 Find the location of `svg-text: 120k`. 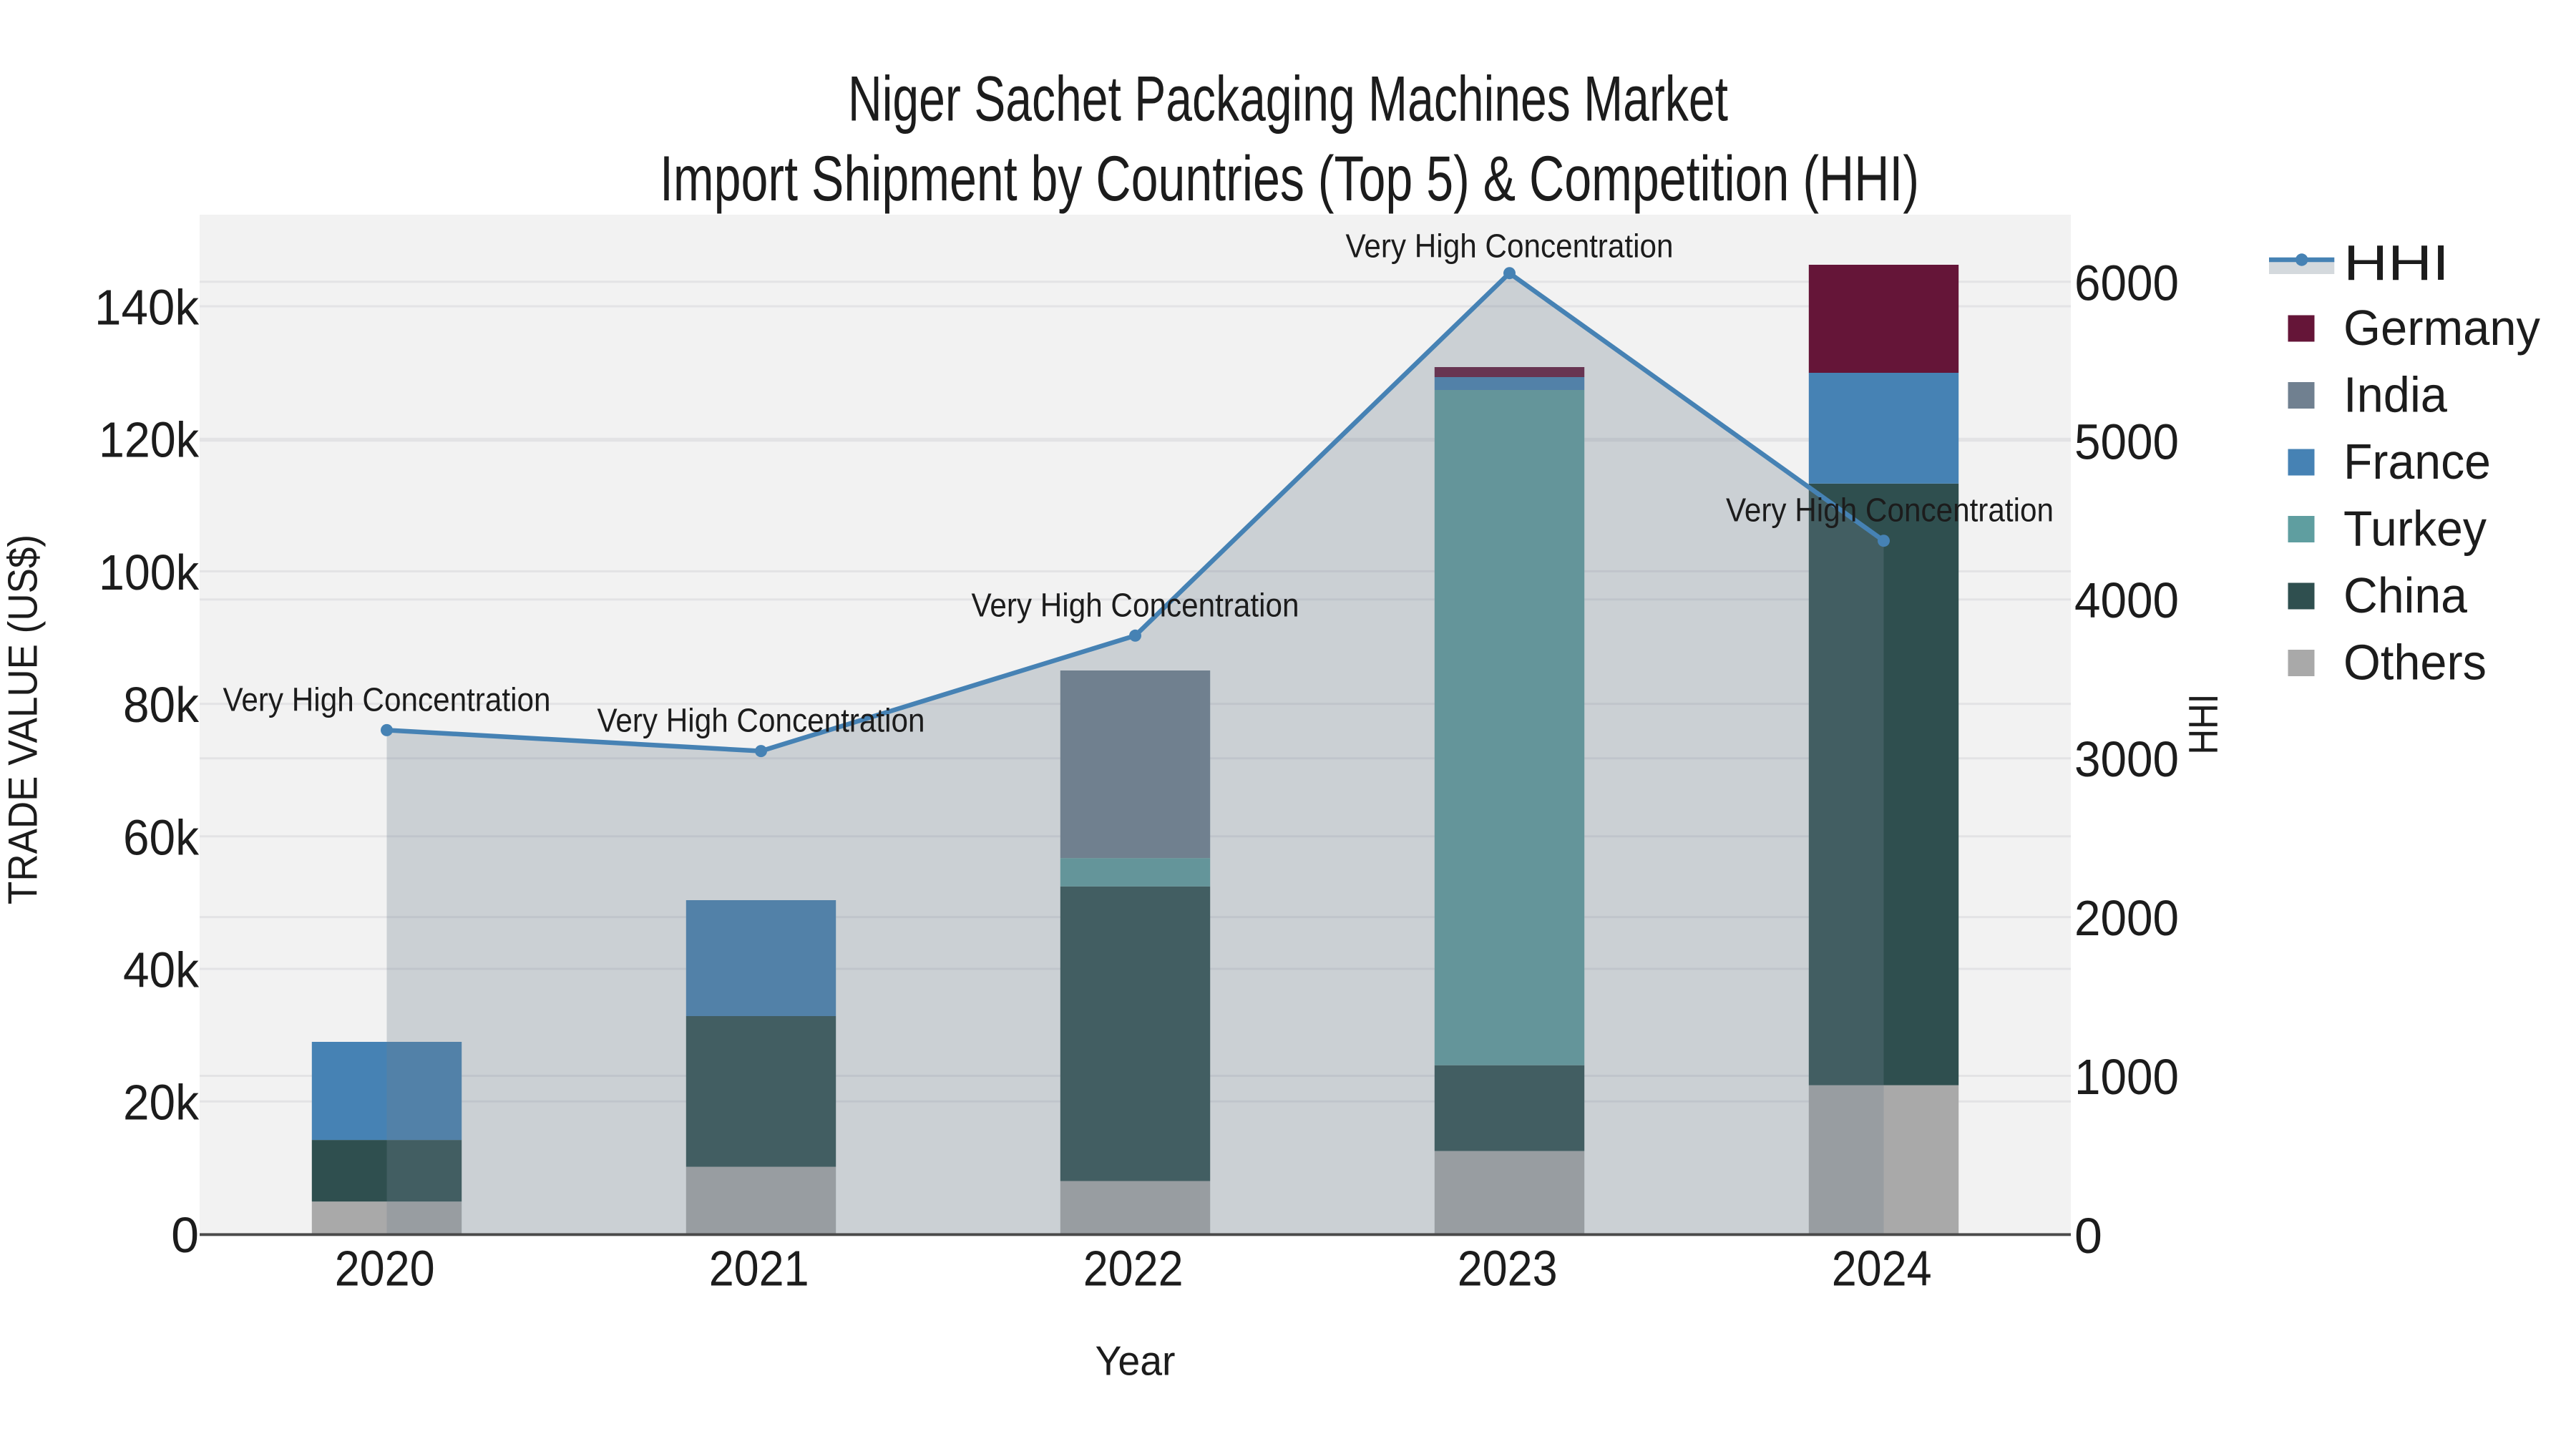

svg-text: 120k is located at coordinates (149, 440).